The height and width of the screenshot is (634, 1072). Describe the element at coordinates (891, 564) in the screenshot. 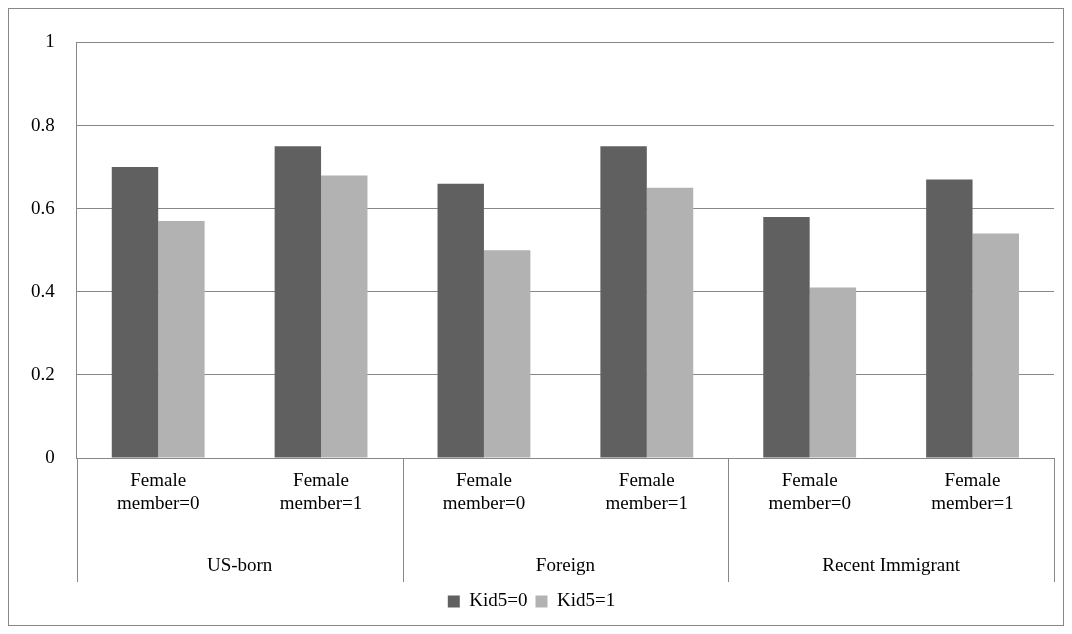

I see `text: Recent Immigrant` at that location.